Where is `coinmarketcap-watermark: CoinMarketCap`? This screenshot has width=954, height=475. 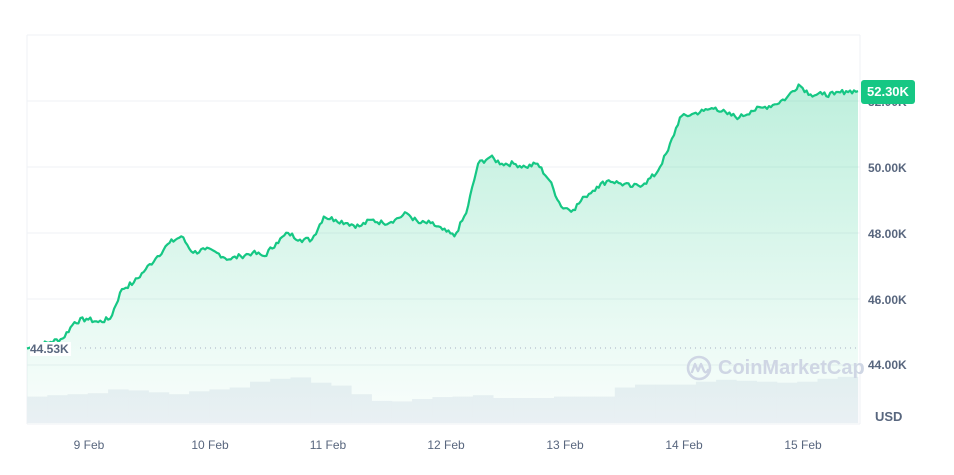 coinmarketcap-watermark: CoinMarketCap is located at coordinates (775, 368).